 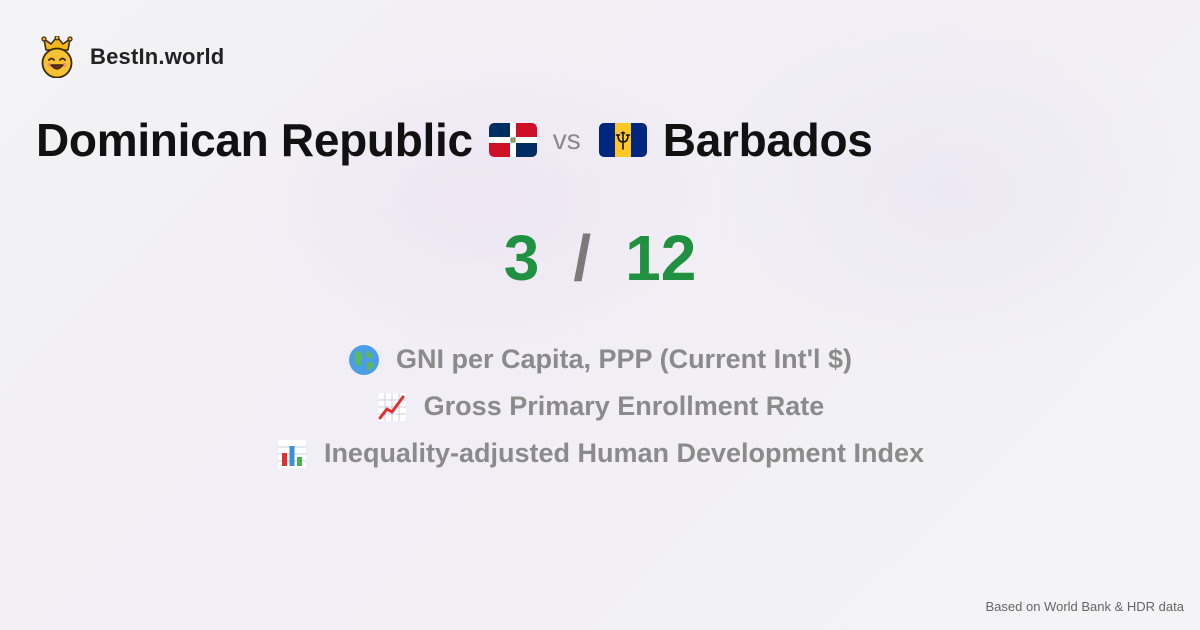 What do you see at coordinates (157, 56) in the screenshot?
I see `brand-name: BestIn.world` at bounding box center [157, 56].